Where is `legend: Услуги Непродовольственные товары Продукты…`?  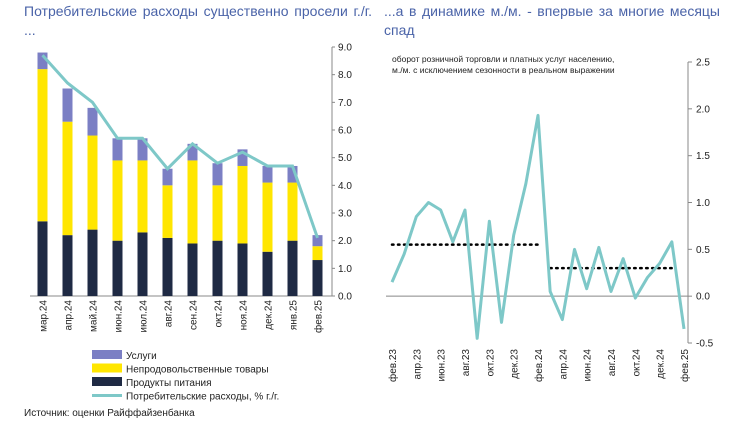 legend: Услуги Непродовольственные товары Продукты… is located at coordinates (185, 376).